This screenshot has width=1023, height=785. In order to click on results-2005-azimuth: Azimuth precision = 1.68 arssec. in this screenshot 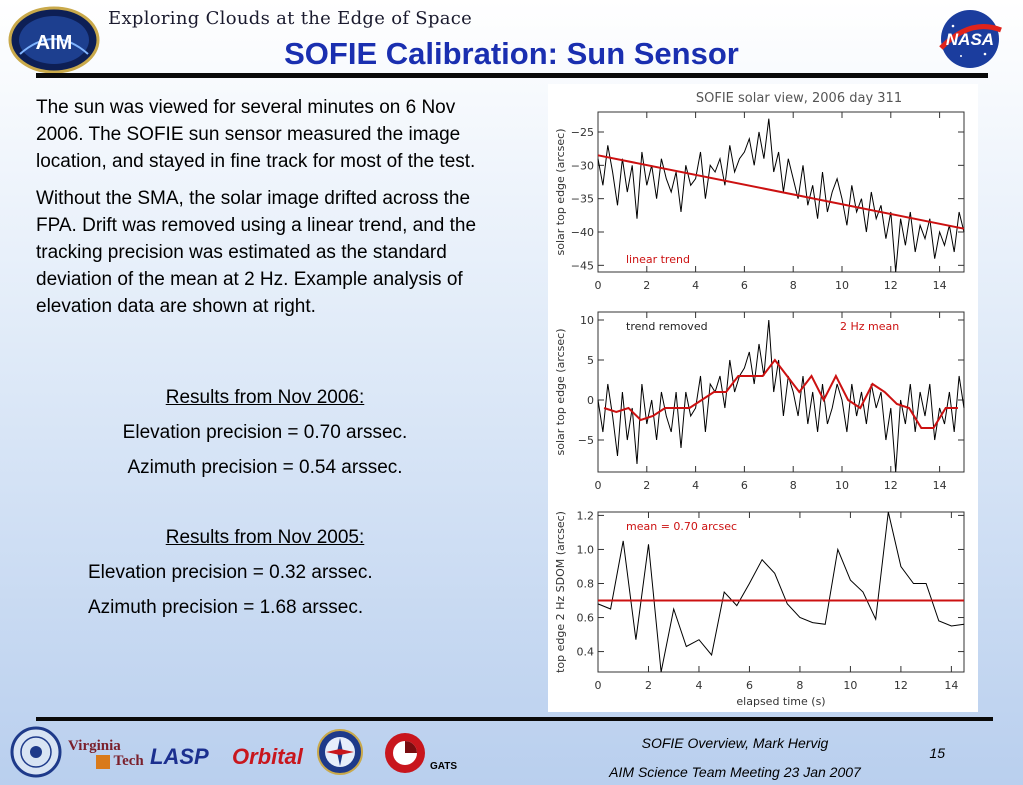, I will do `click(226, 607)`.